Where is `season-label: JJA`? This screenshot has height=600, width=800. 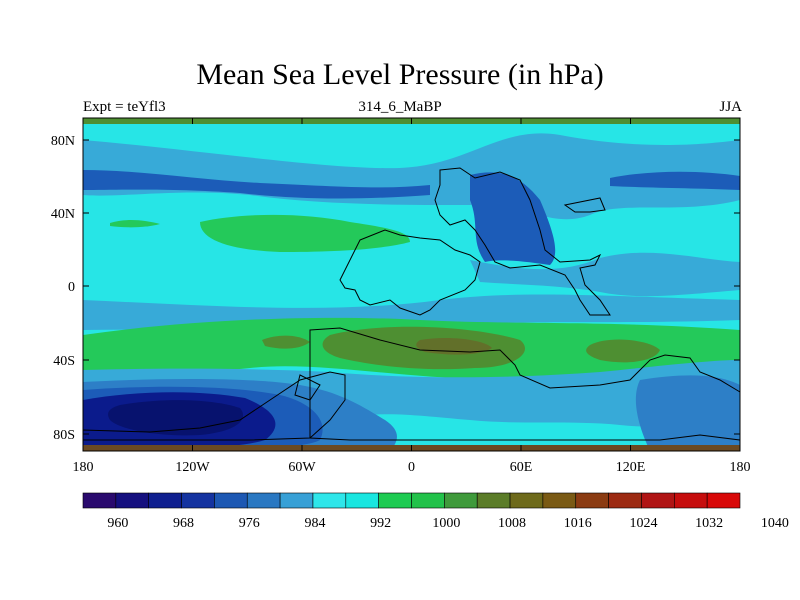 season-label: JJA is located at coordinates (730, 107).